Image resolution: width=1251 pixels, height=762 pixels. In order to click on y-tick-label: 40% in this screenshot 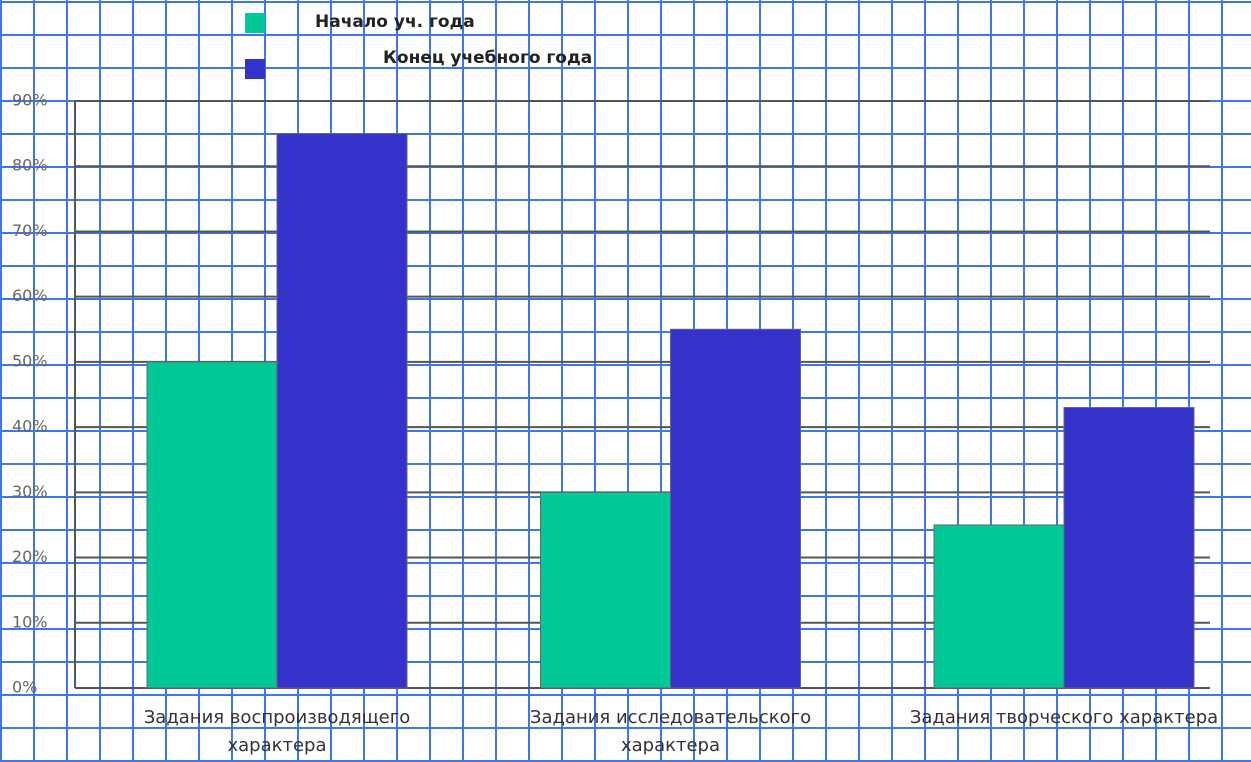, I will do `click(30, 426)`.